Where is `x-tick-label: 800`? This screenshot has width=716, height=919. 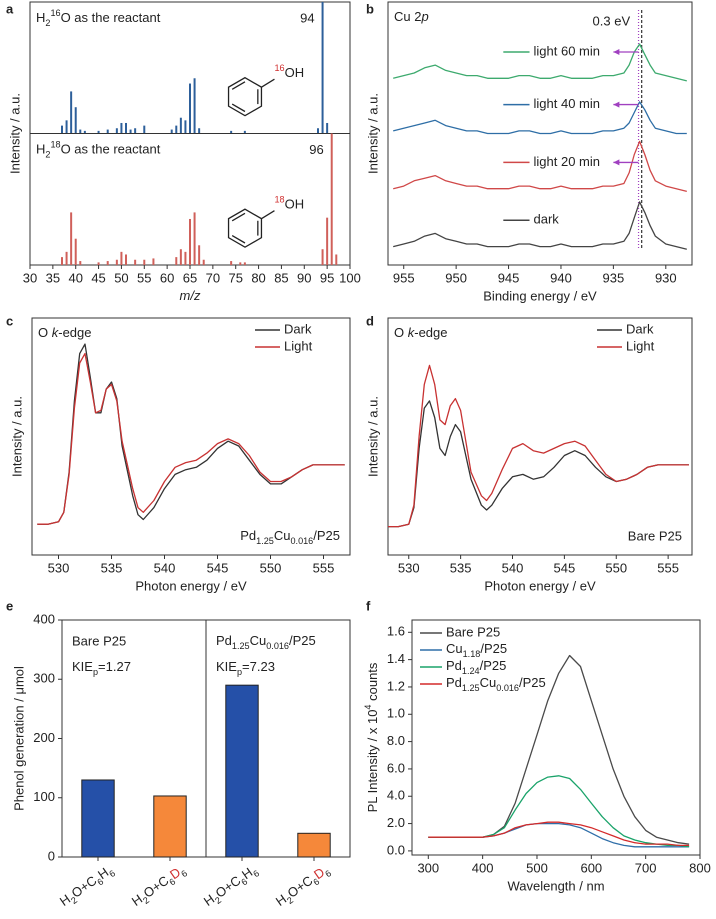 x-tick-label: 800 is located at coordinates (700, 867).